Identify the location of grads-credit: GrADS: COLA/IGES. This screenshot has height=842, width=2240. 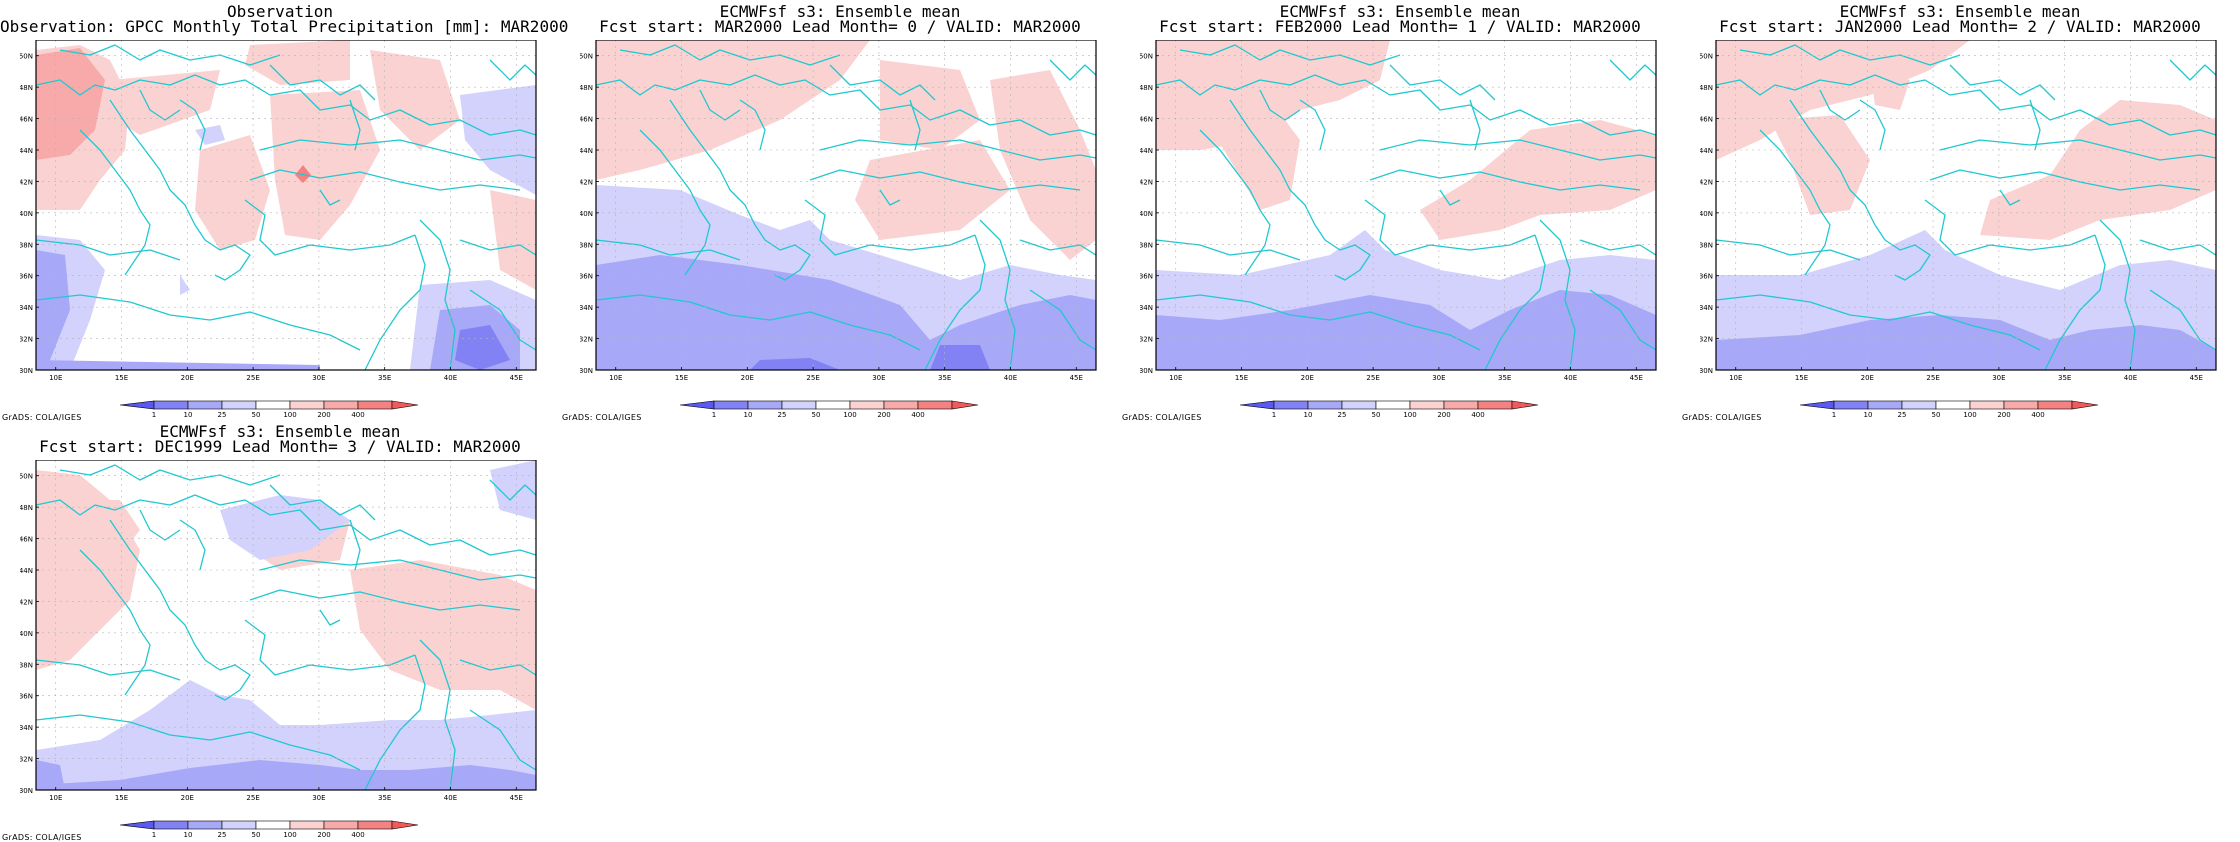
(1162, 417).